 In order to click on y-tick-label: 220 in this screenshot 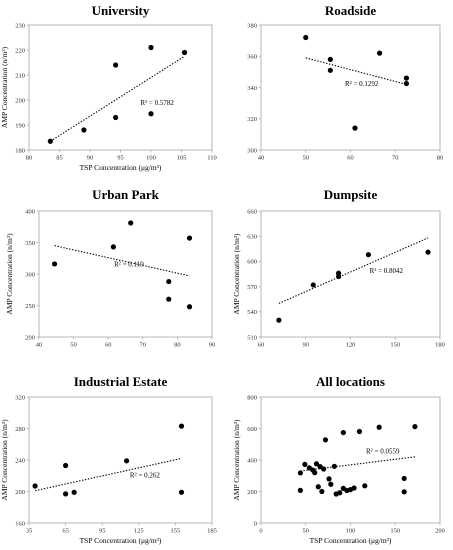, I will do `click(20, 50)`.